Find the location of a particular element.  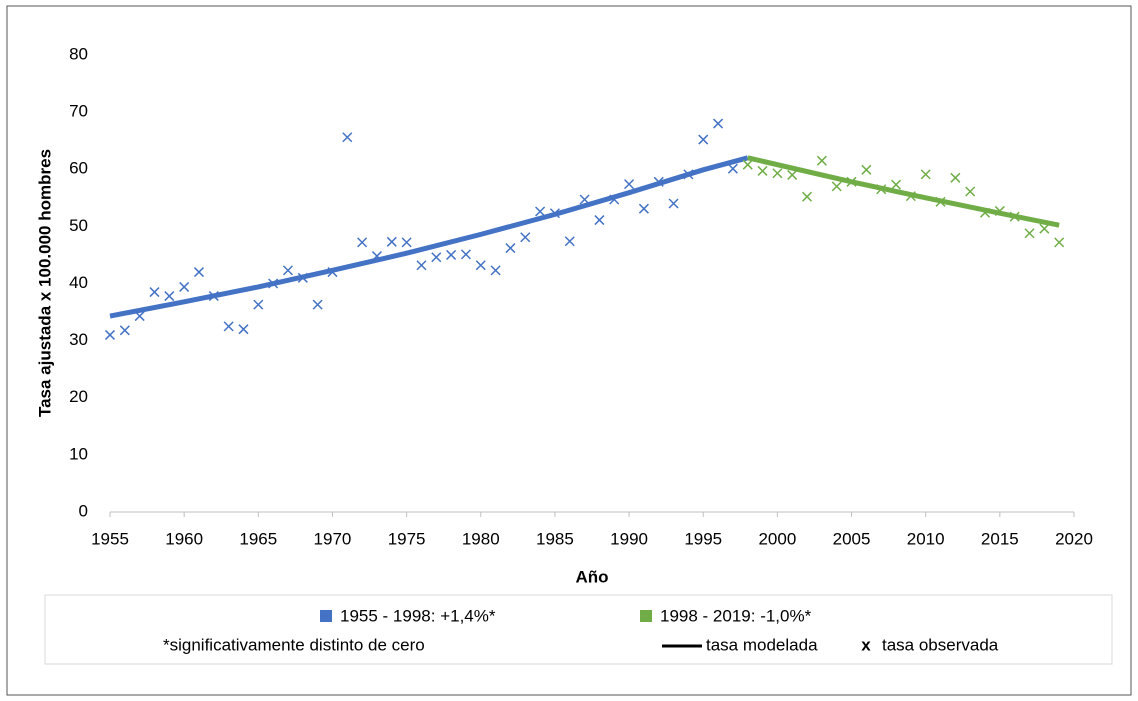

x-tick-label: 1985 is located at coordinates (555, 538).